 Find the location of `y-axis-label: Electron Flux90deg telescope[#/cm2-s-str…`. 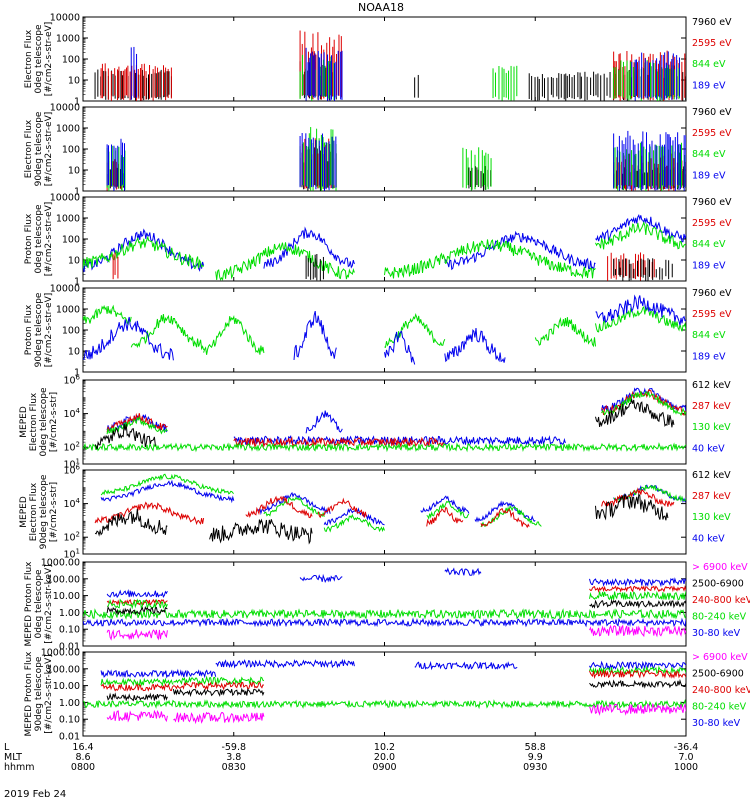

y-axis-label: Electron Flux90deg telescope[#/cm2-s-str… is located at coordinates (39, 148).